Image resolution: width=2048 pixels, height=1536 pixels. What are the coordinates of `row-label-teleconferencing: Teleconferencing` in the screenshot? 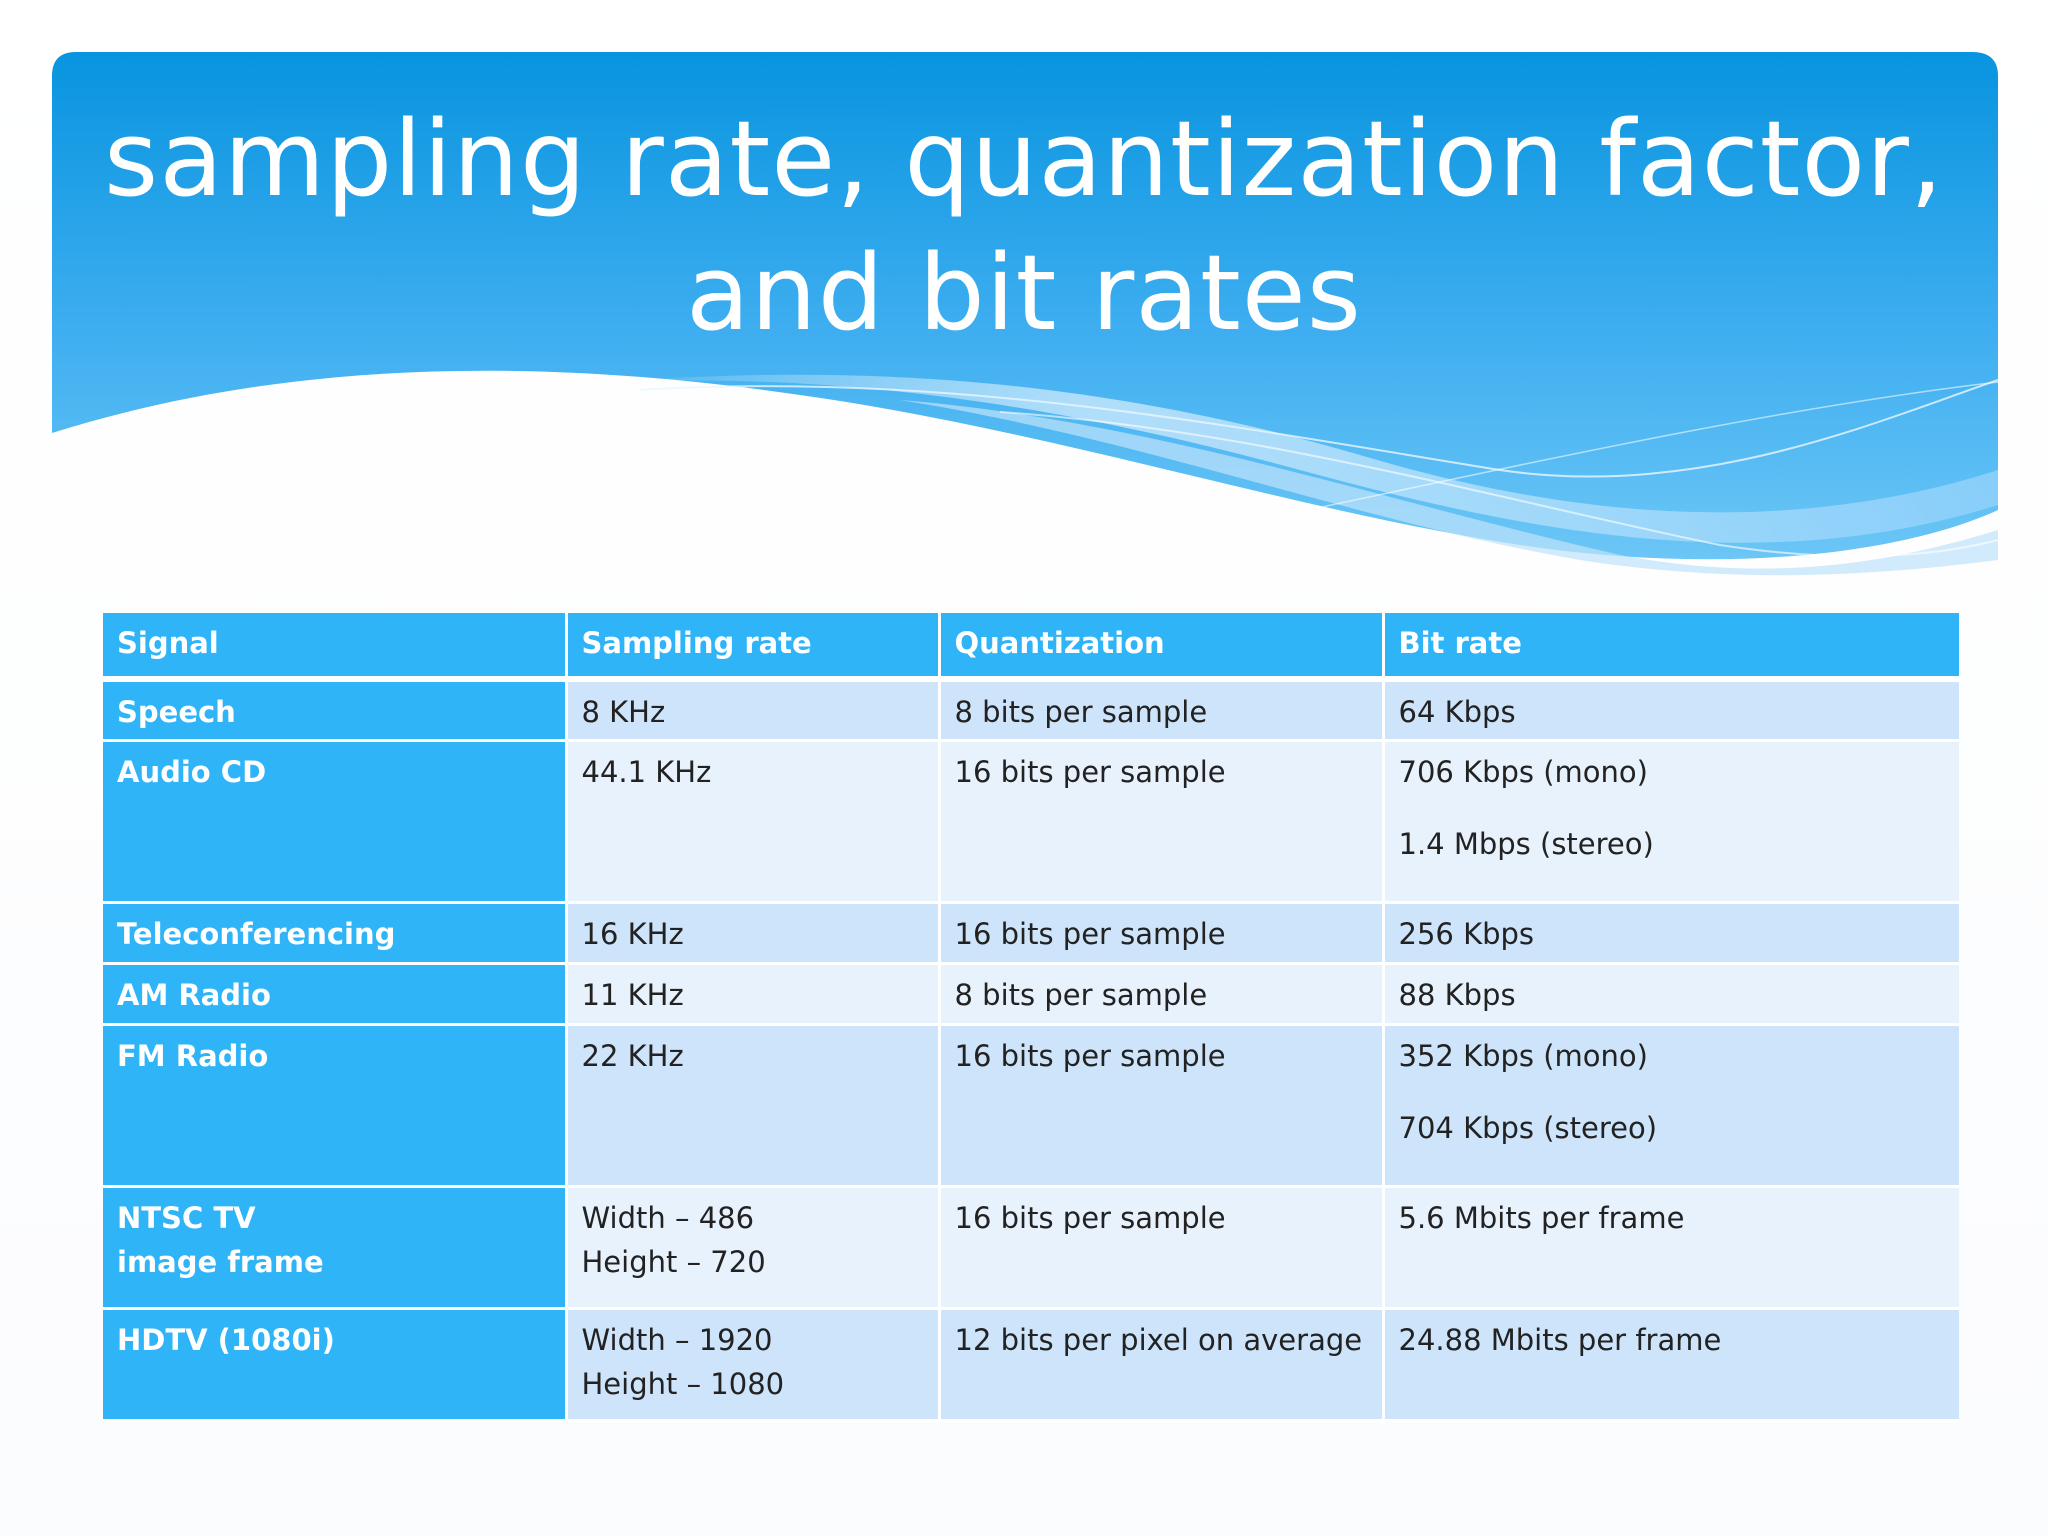 It's located at (335, 933).